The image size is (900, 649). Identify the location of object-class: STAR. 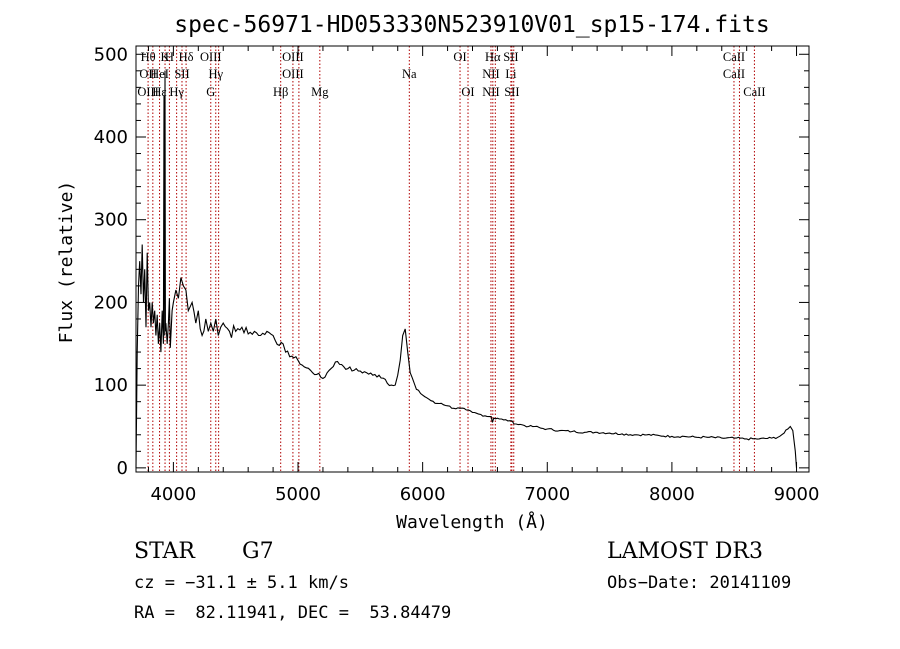
(164, 551).